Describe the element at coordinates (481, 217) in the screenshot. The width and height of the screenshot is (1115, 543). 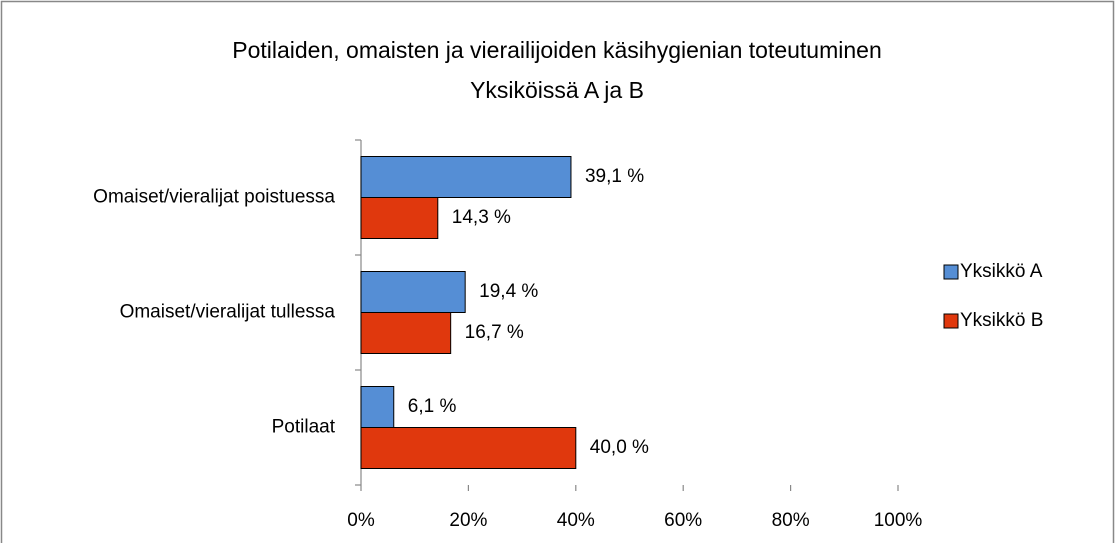
I see `value-label: 14,3 %` at that location.